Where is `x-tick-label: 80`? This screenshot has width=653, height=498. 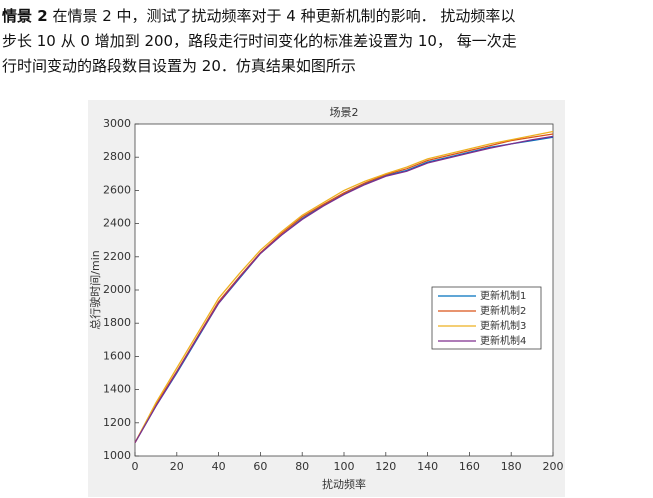 x-tick-label: 80 is located at coordinates (302, 466).